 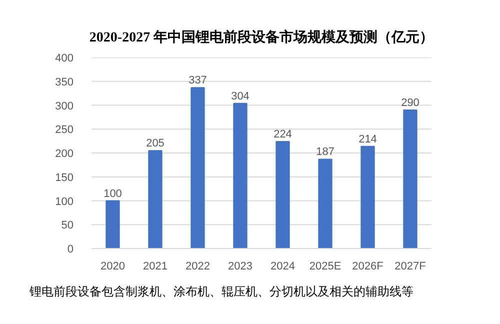 I want to click on x-tick-label: 2027F, so click(x=410, y=266).